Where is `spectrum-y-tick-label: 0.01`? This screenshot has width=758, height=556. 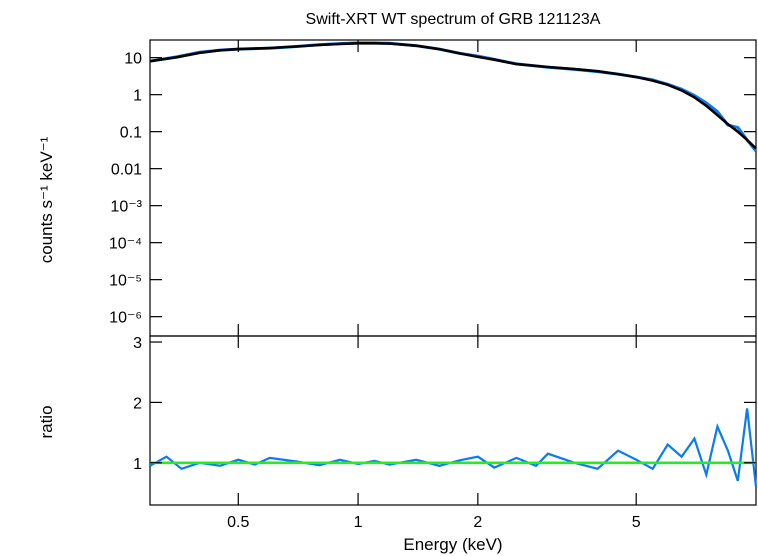 spectrum-y-tick-label: 0.01 is located at coordinates (126, 170).